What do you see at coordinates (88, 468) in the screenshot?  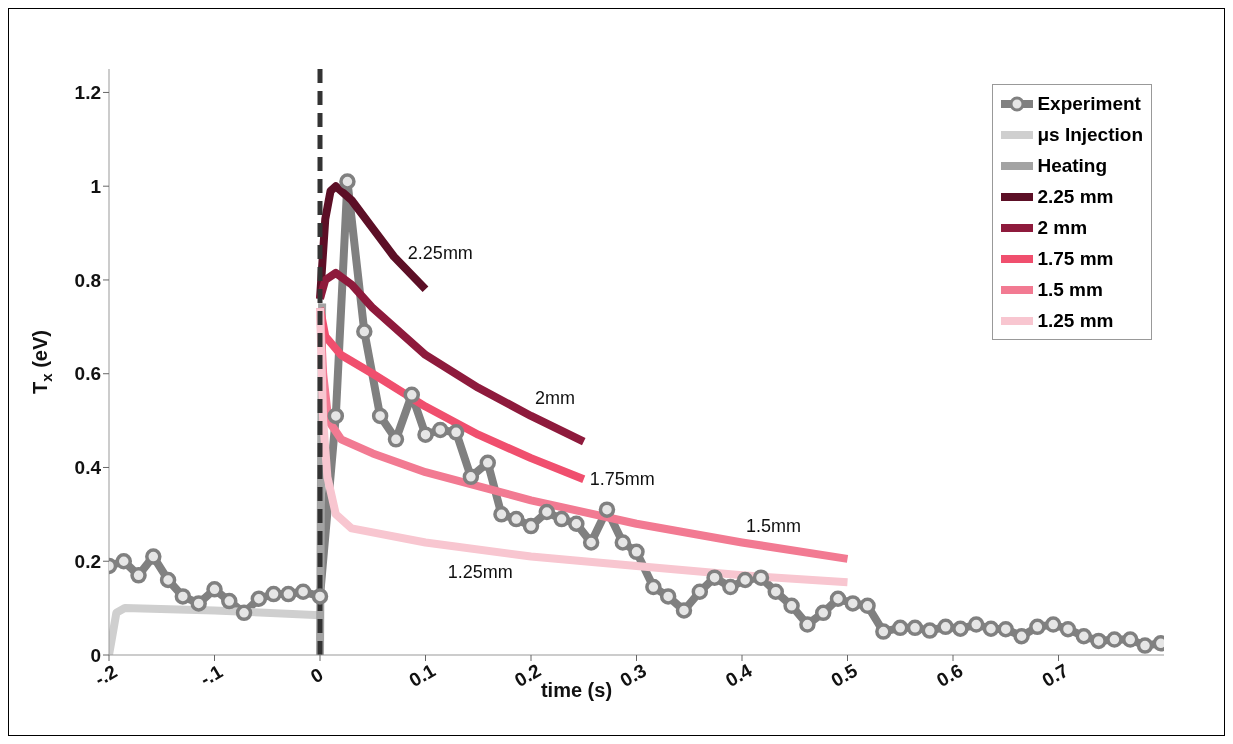 I see `y-tick-label: 0.4` at bounding box center [88, 468].